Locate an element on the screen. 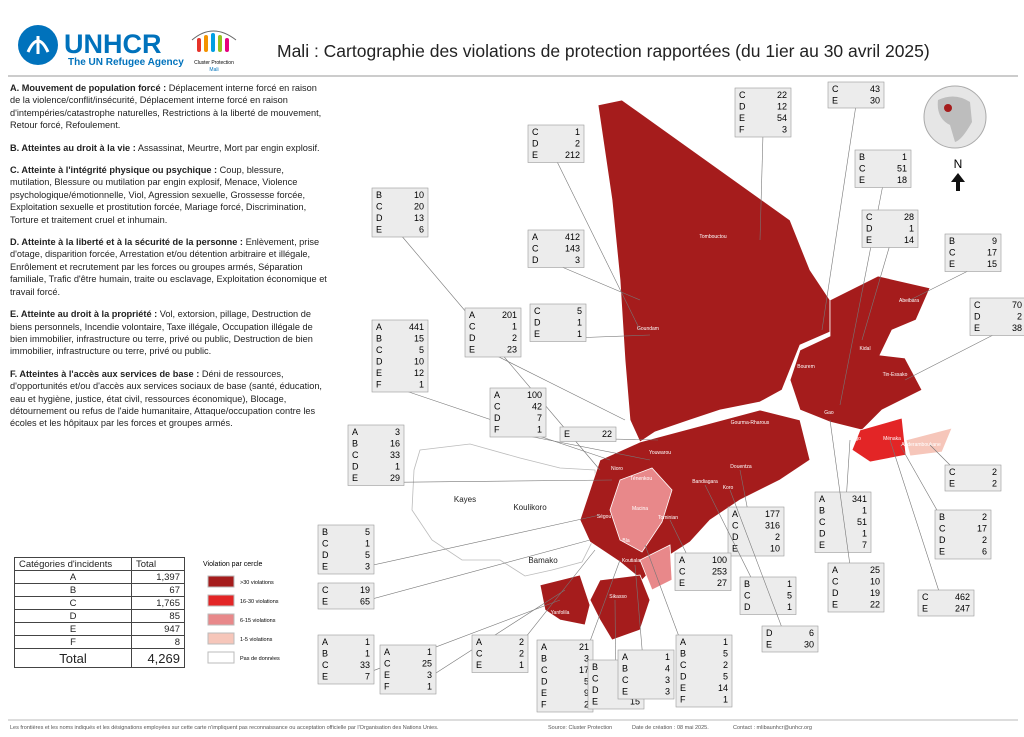  footer-date: Date de création : 08 mai 2025. is located at coordinates (670, 728).